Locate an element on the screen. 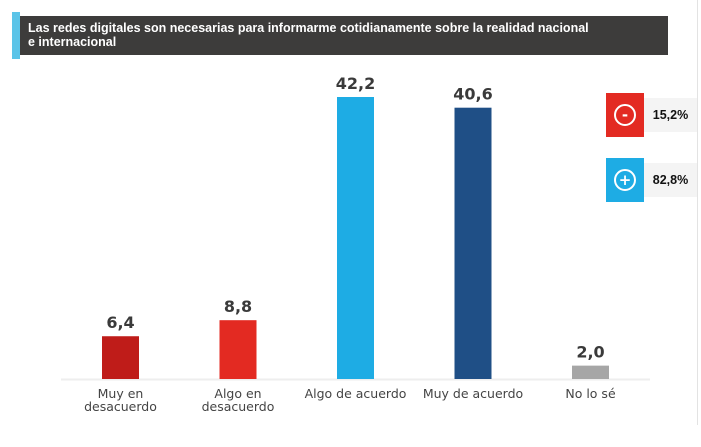 Image resolution: width=701 pixels, height=447 pixels. data-label: 40,6 is located at coordinates (472, 94).